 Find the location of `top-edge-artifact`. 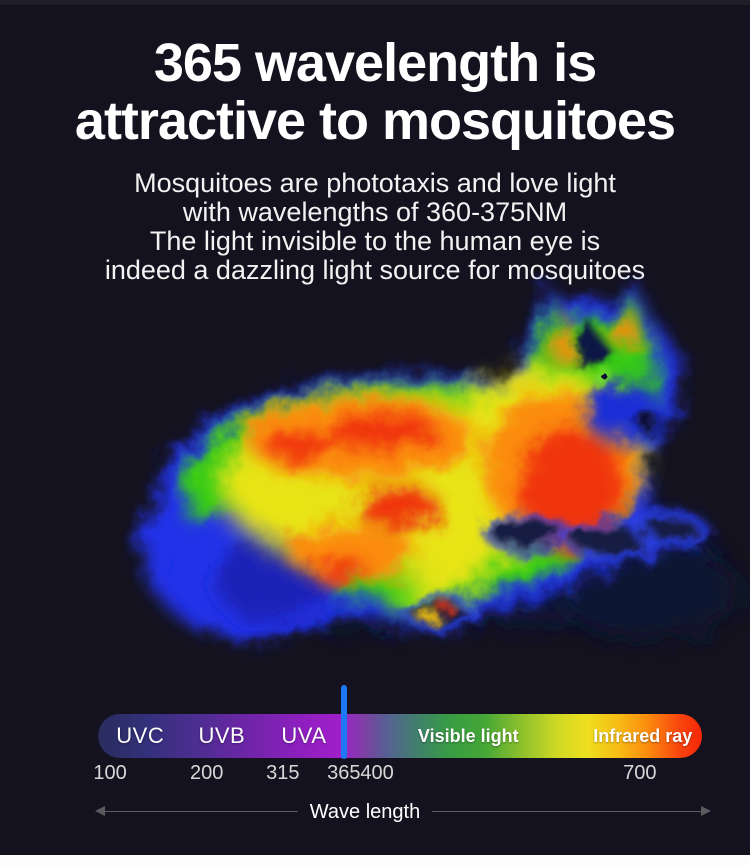

top-edge-artifact is located at coordinates (375, 2).